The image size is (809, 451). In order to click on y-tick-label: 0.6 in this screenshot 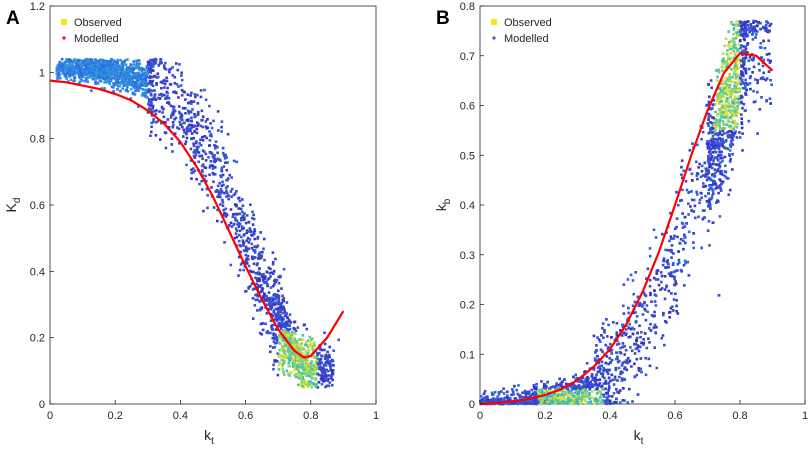, I will do `click(37, 206)`.